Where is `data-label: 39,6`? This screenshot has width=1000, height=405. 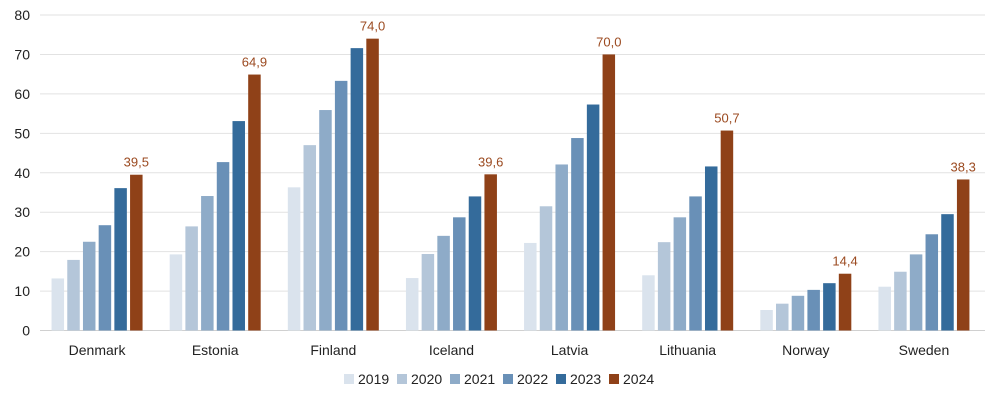 data-label: 39,6 is located at coordinates (490, 161).